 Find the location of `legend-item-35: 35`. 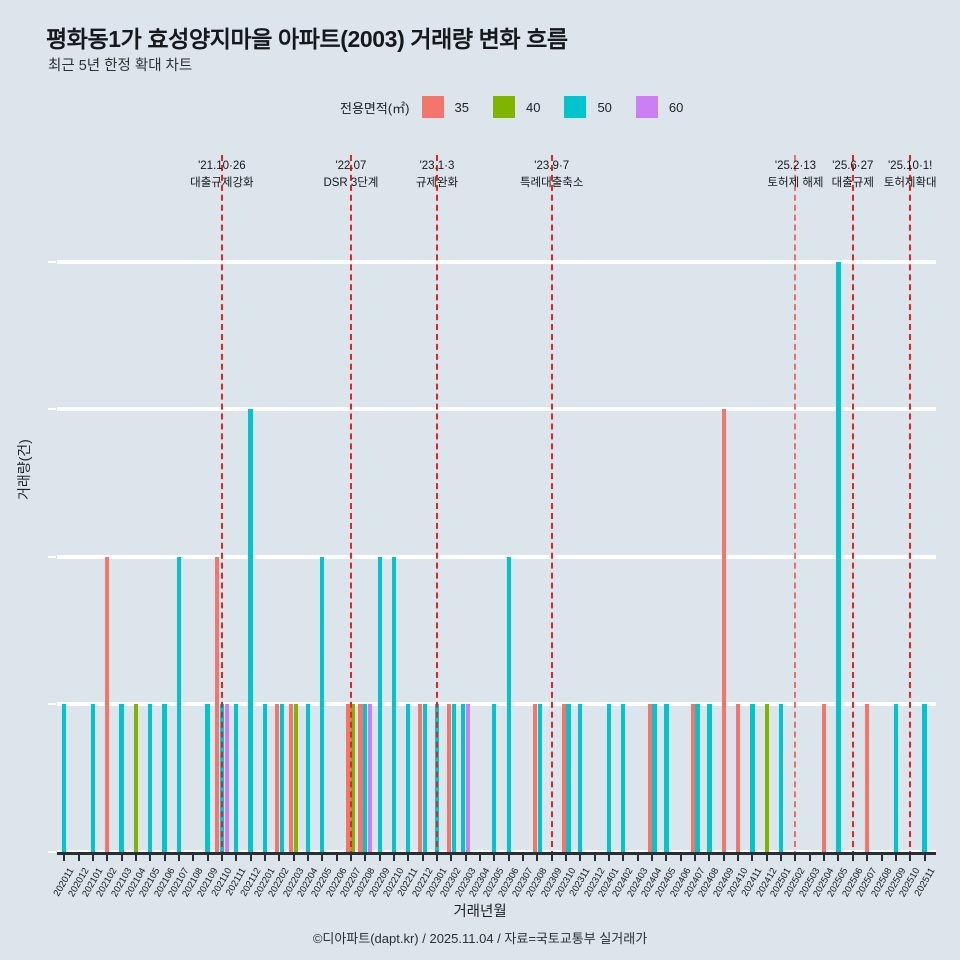

legend-item-35: 35 is located at coordinates (454, 107).